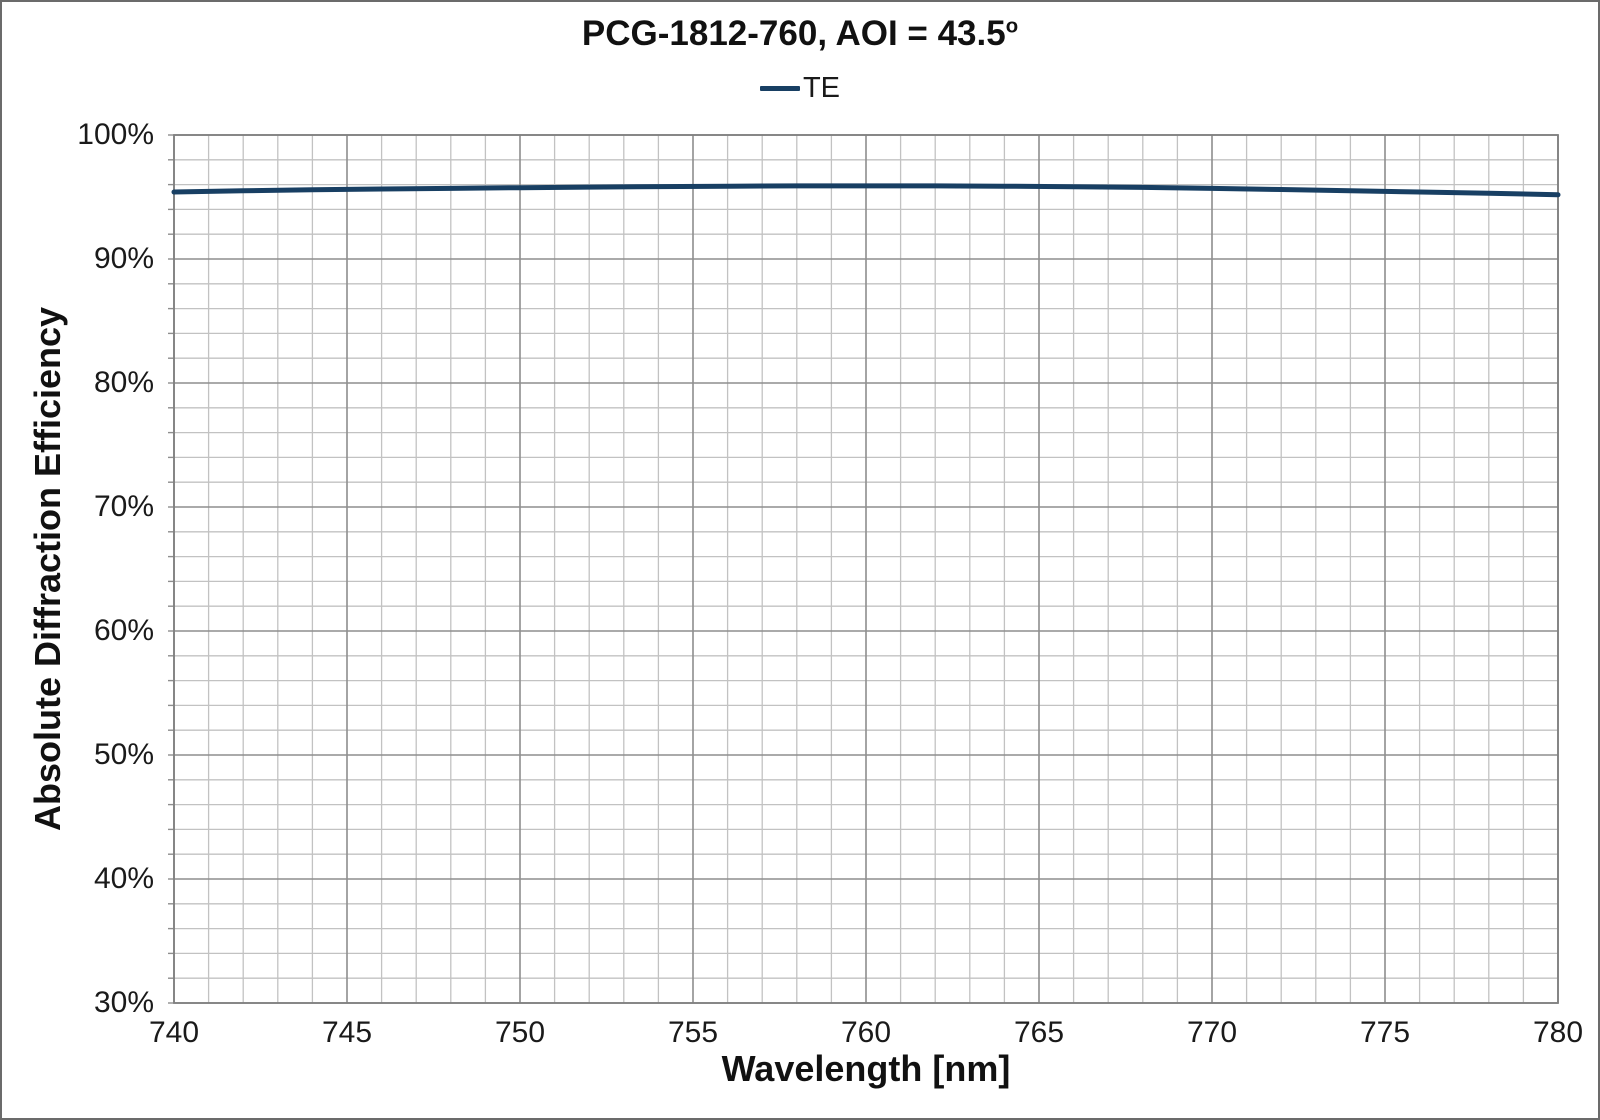 This screenshot has height=1120, width=1600. Describe the element at coordinates (123, 878) in the screenshot. I see `y-tick-label: 40%` at that location.